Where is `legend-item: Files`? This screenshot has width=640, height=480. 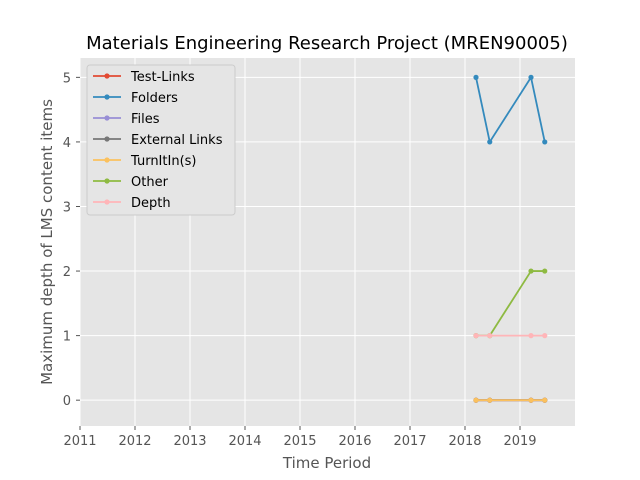
legend-item: Files is located at coordinates (126, 119).